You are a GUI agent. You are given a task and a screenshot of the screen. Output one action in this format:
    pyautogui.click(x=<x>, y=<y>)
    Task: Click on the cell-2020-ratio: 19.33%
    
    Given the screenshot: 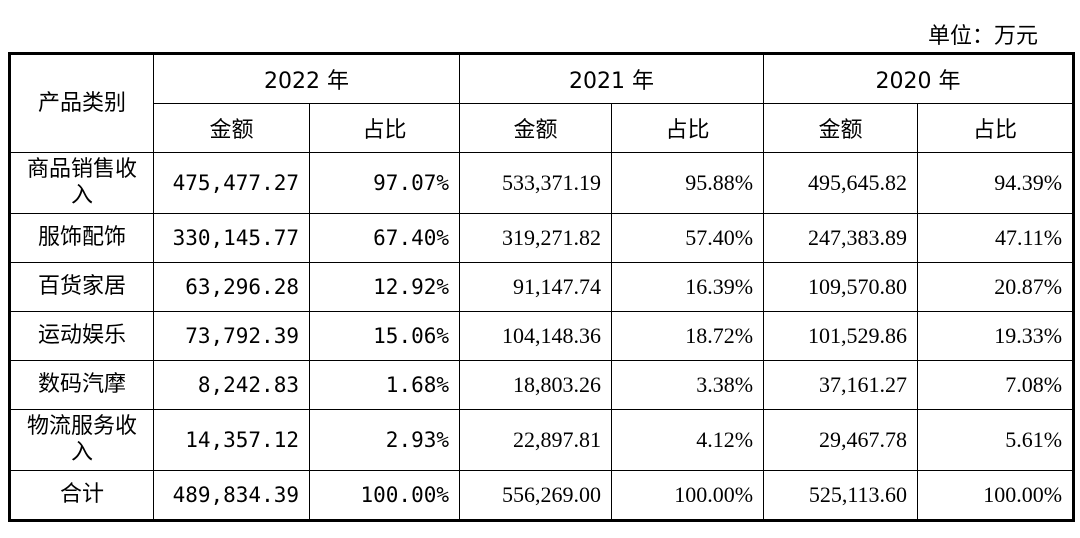 What is the action you would take?
    pyautogui.click(x=996, y=336)
    